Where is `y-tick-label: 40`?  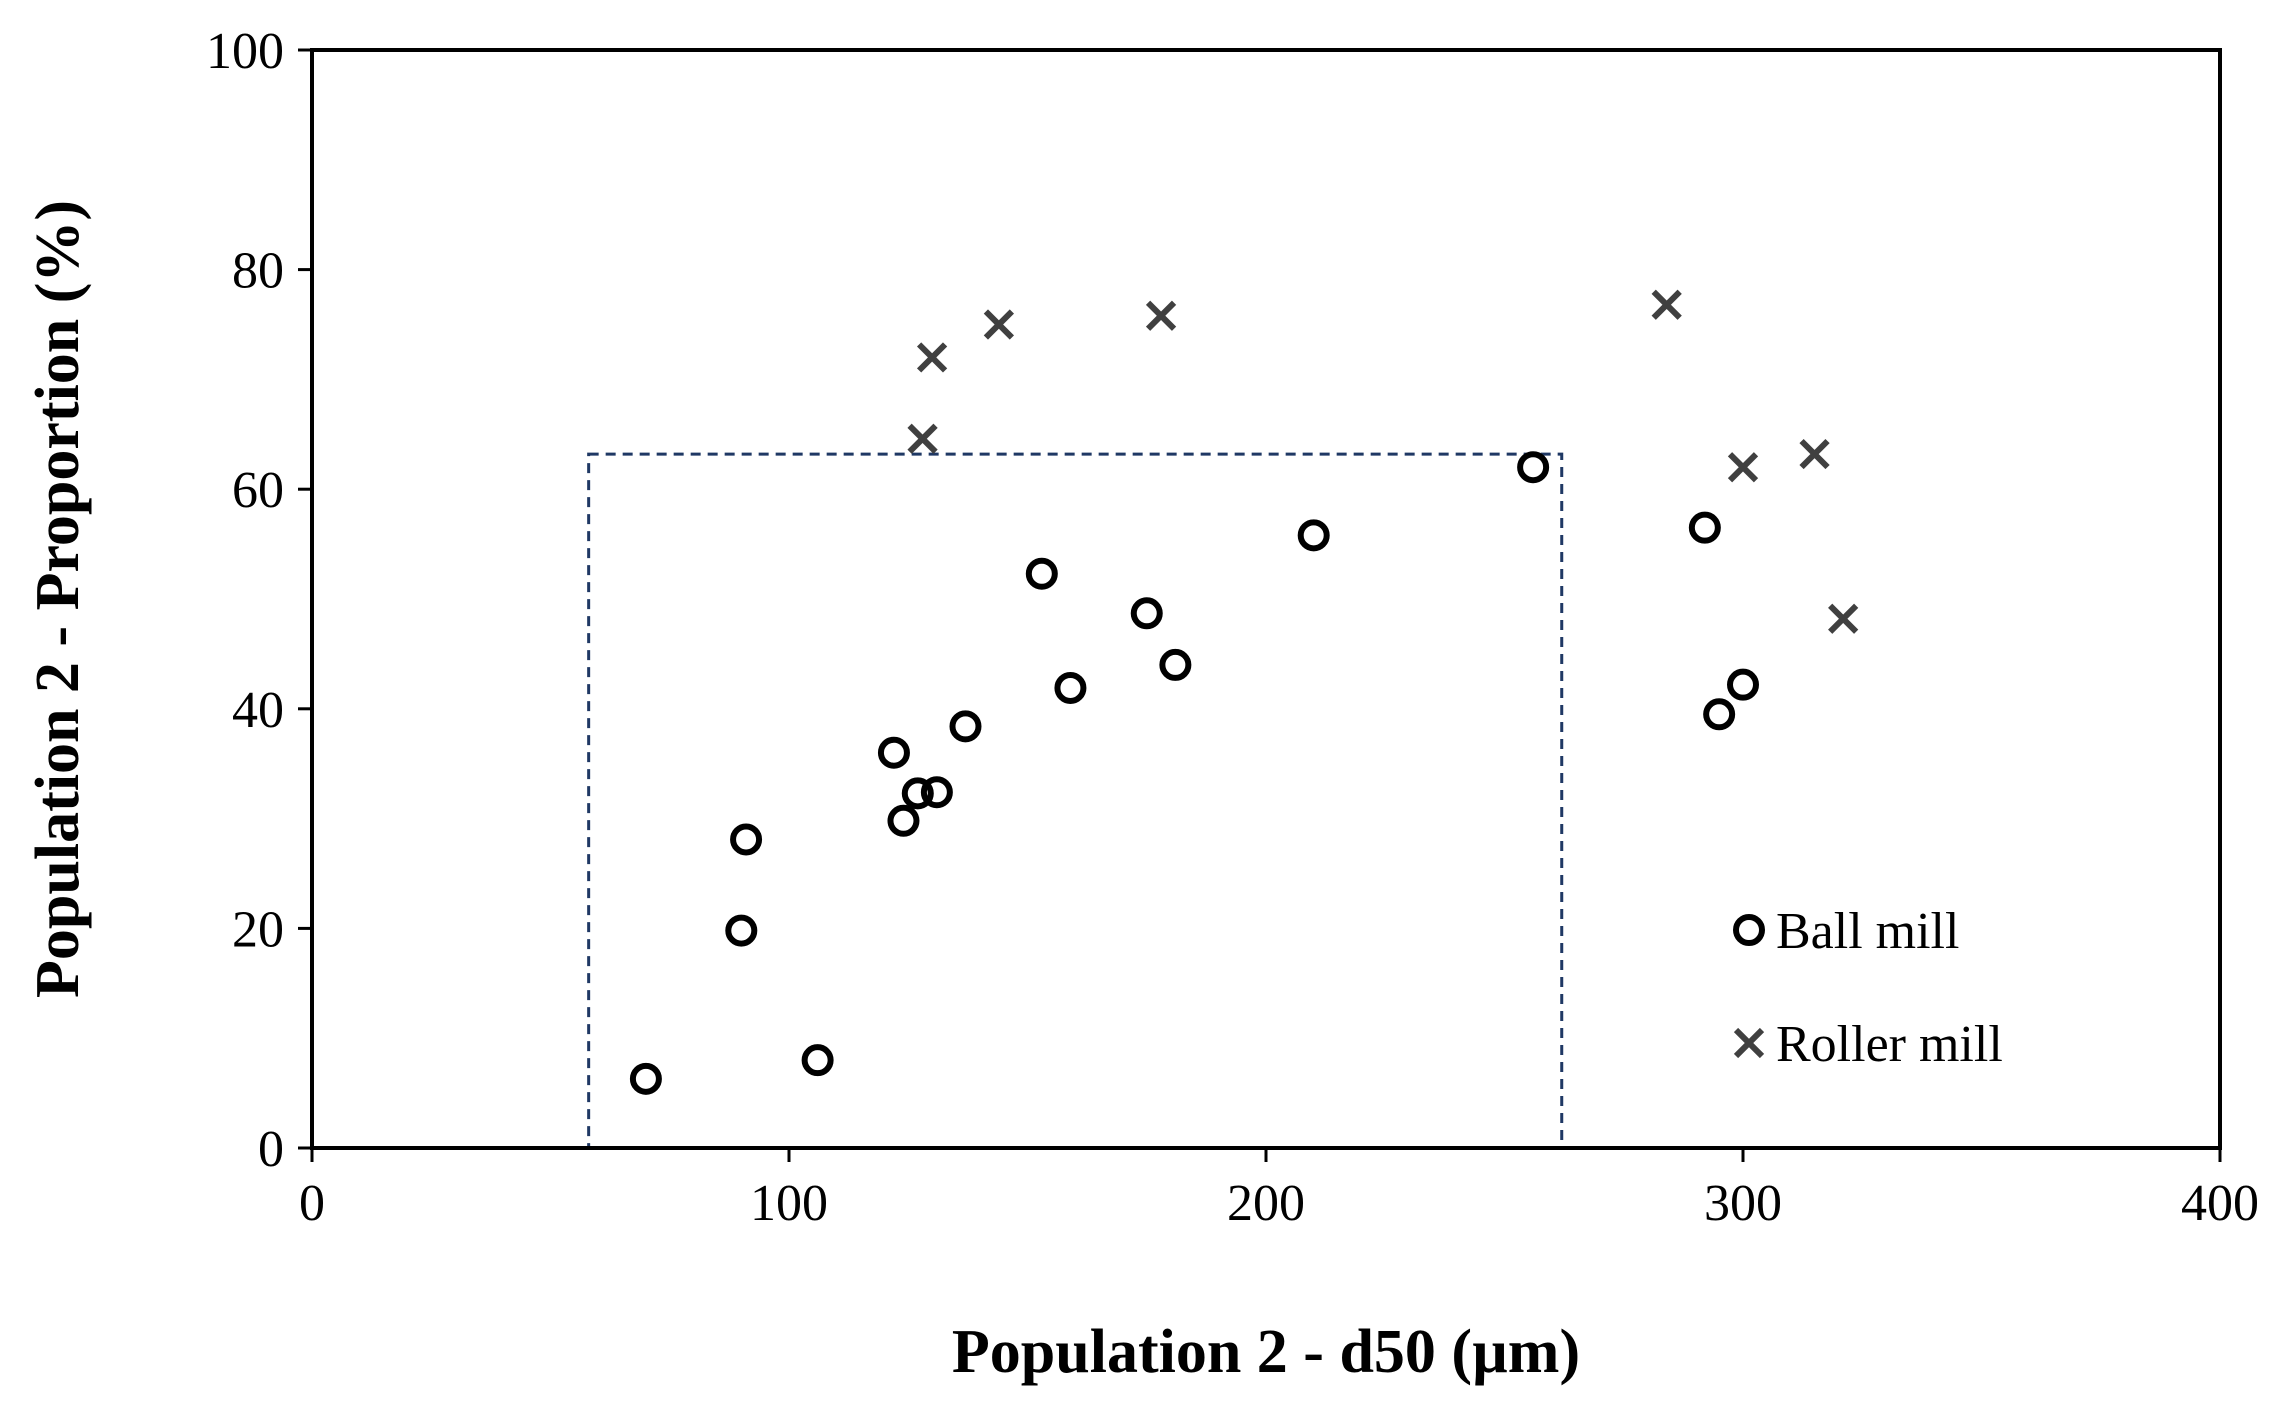
y-tick-label: 40 is located at coordinates (258, 710).